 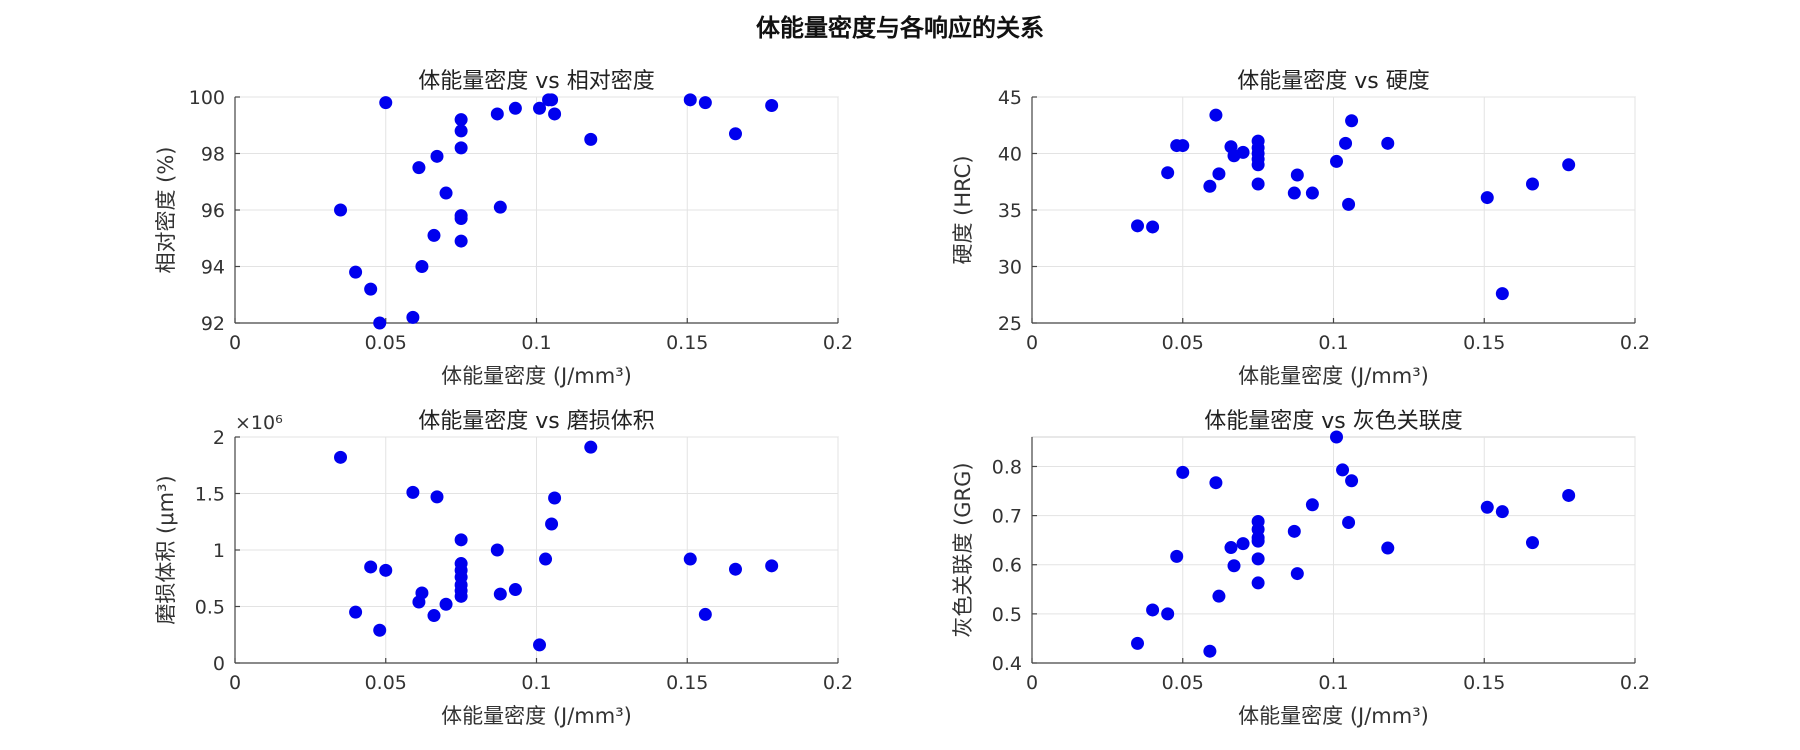 I want to click on y-tick-label: 35, so click(x=1010, y=211).